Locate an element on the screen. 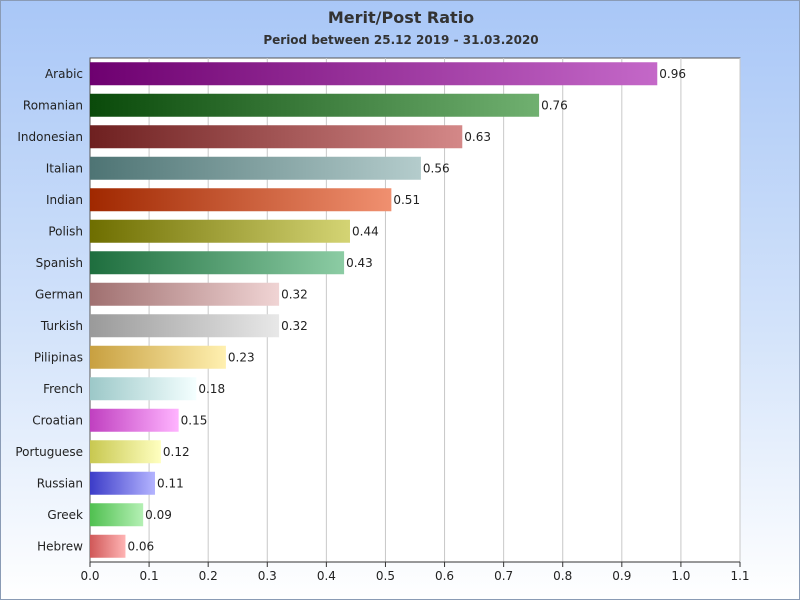 The height and width of the screenshot is (600, 800). category-label: Greek is located at coordinates (65, 515).